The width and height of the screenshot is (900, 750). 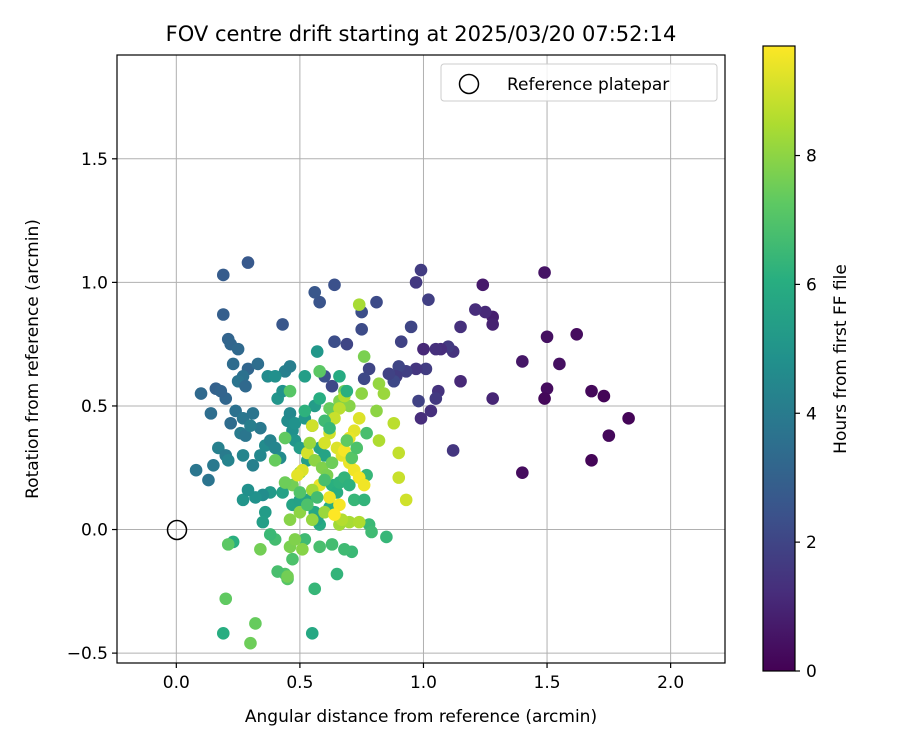 I want to click on colorbar-tick-label: 8, so click(x=811, y=157).